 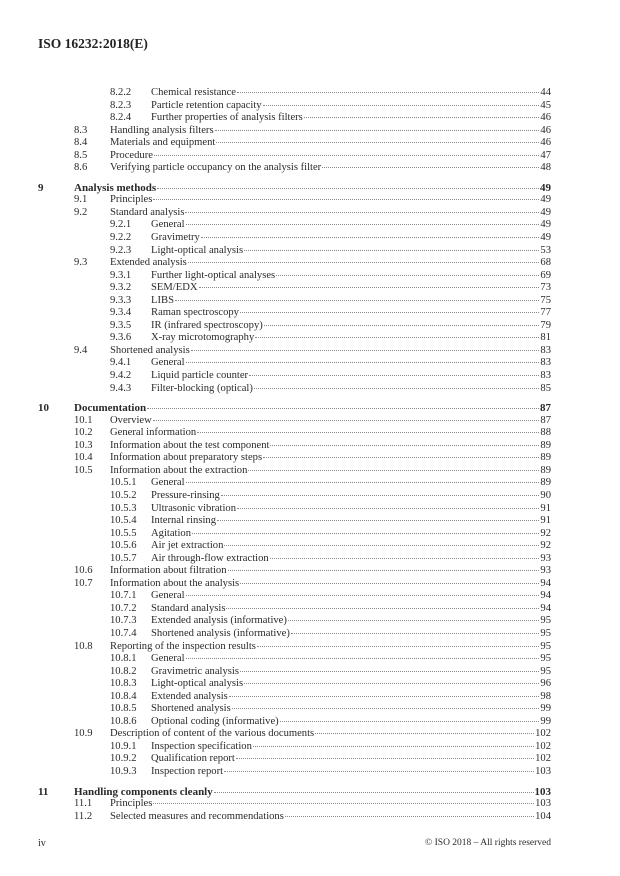 I want to click on toc-entry: 8.3 Handling analysis filters 46, so click(x=294, y=131).